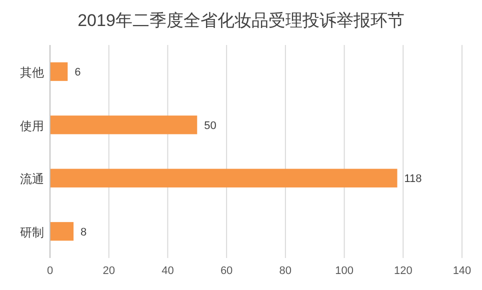 This screenshot has height=290, width=482. What do you see at coordinates (83, 232) in the screenshot?
I see `data-label: 8` at bounding box center [83, 232].